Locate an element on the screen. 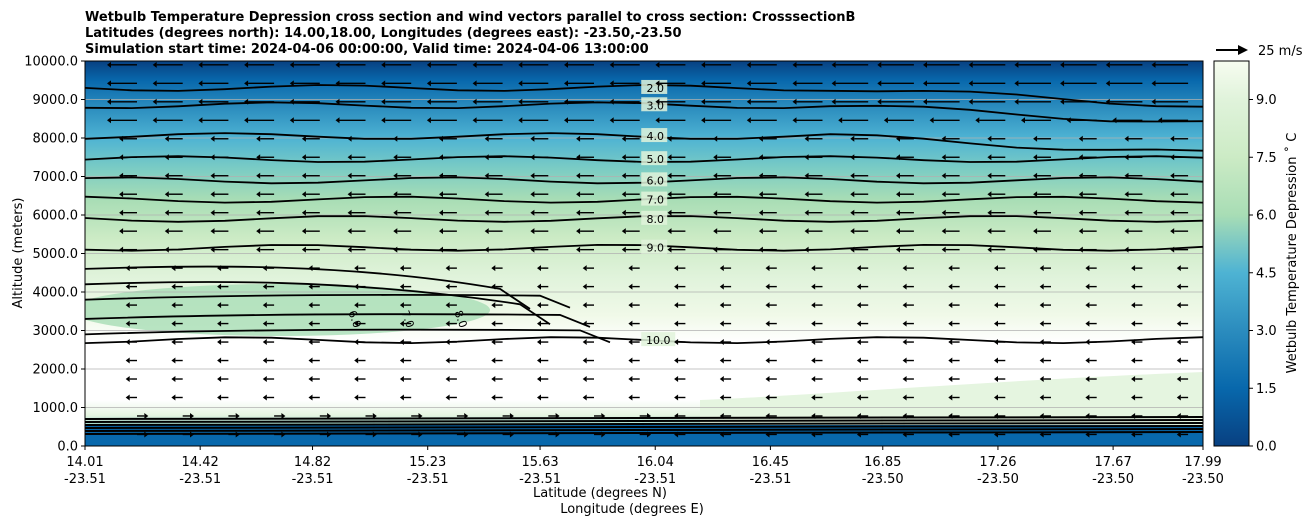 The width and height of the screenshot is (1312, 526). colorbar-tick-label: 6.0 is located at coordinates (1266, 216).